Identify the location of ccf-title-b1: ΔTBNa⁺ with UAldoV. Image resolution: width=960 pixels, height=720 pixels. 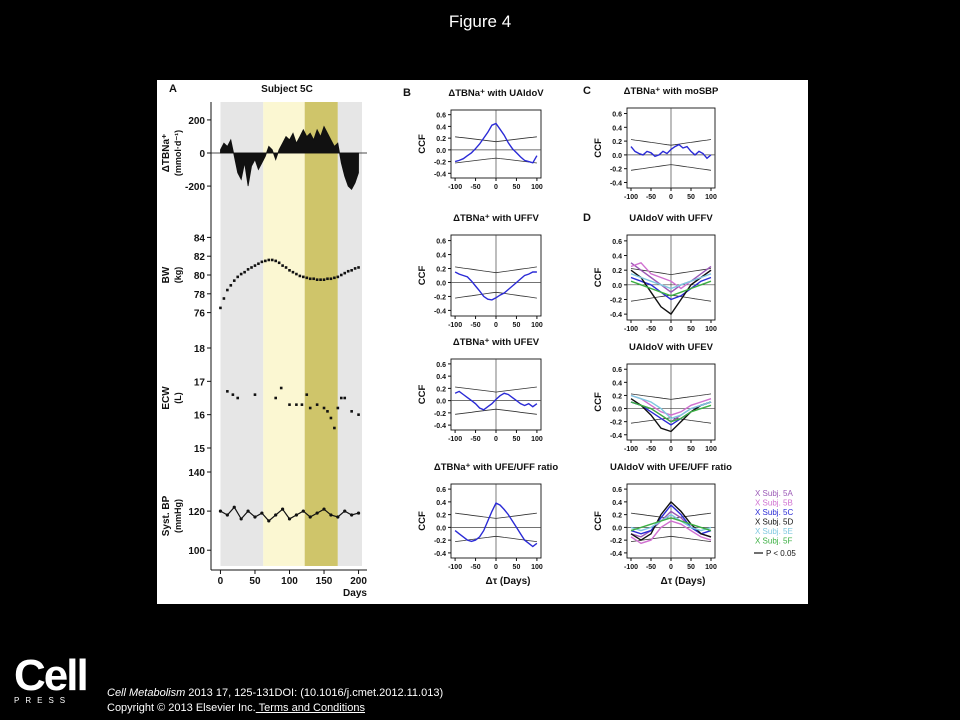
(496, 93).